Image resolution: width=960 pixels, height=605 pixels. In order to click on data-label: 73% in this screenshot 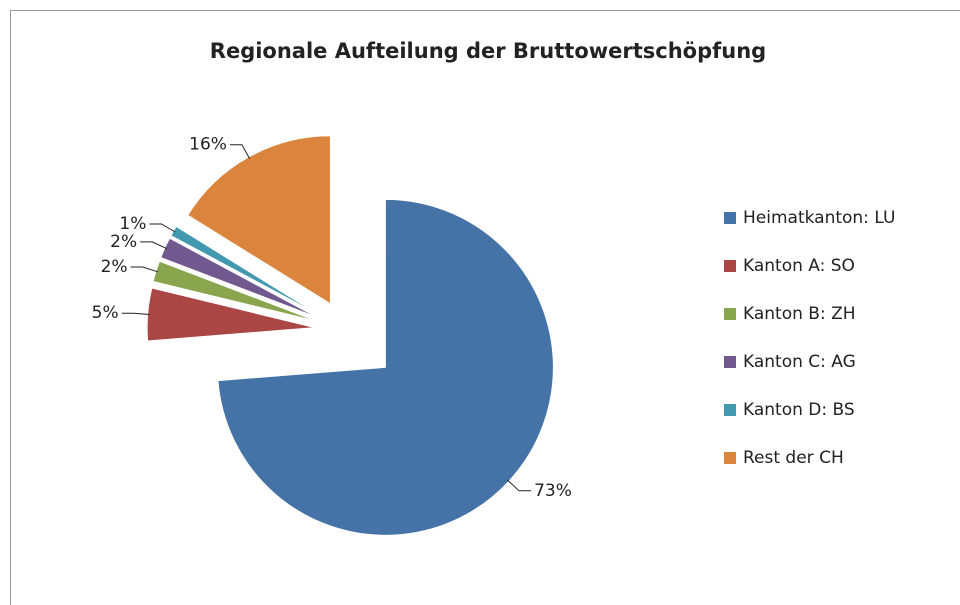, I will do `click(553, 491)`.